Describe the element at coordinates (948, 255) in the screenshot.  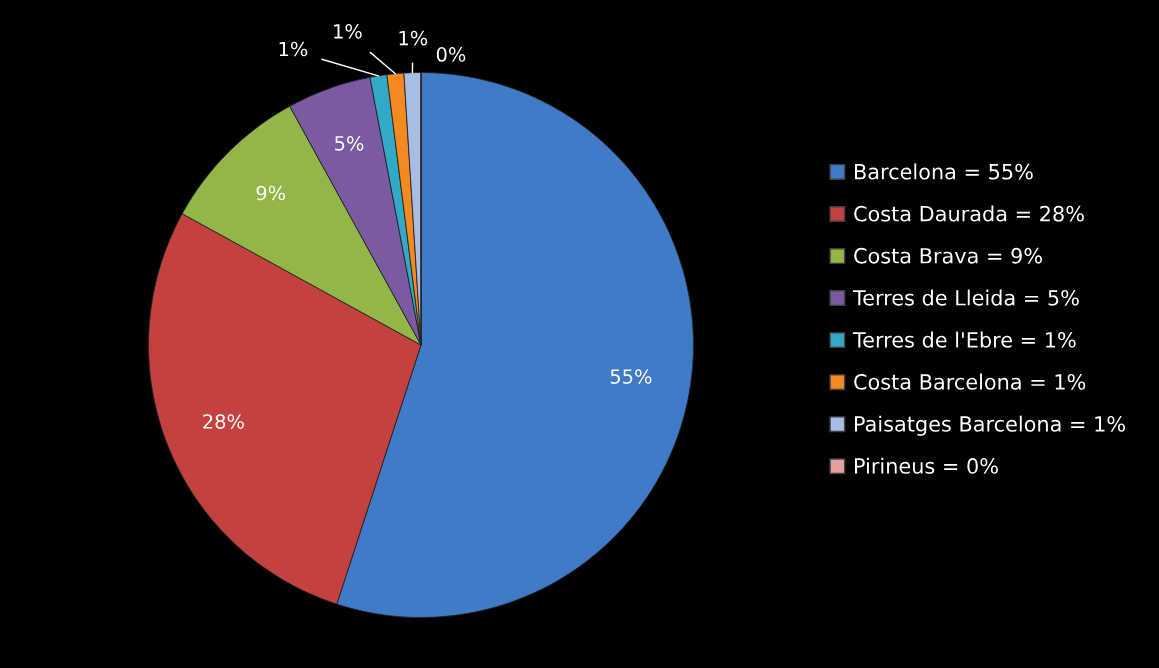
I see `legend-label: Costa Brava = 9%` at that location.